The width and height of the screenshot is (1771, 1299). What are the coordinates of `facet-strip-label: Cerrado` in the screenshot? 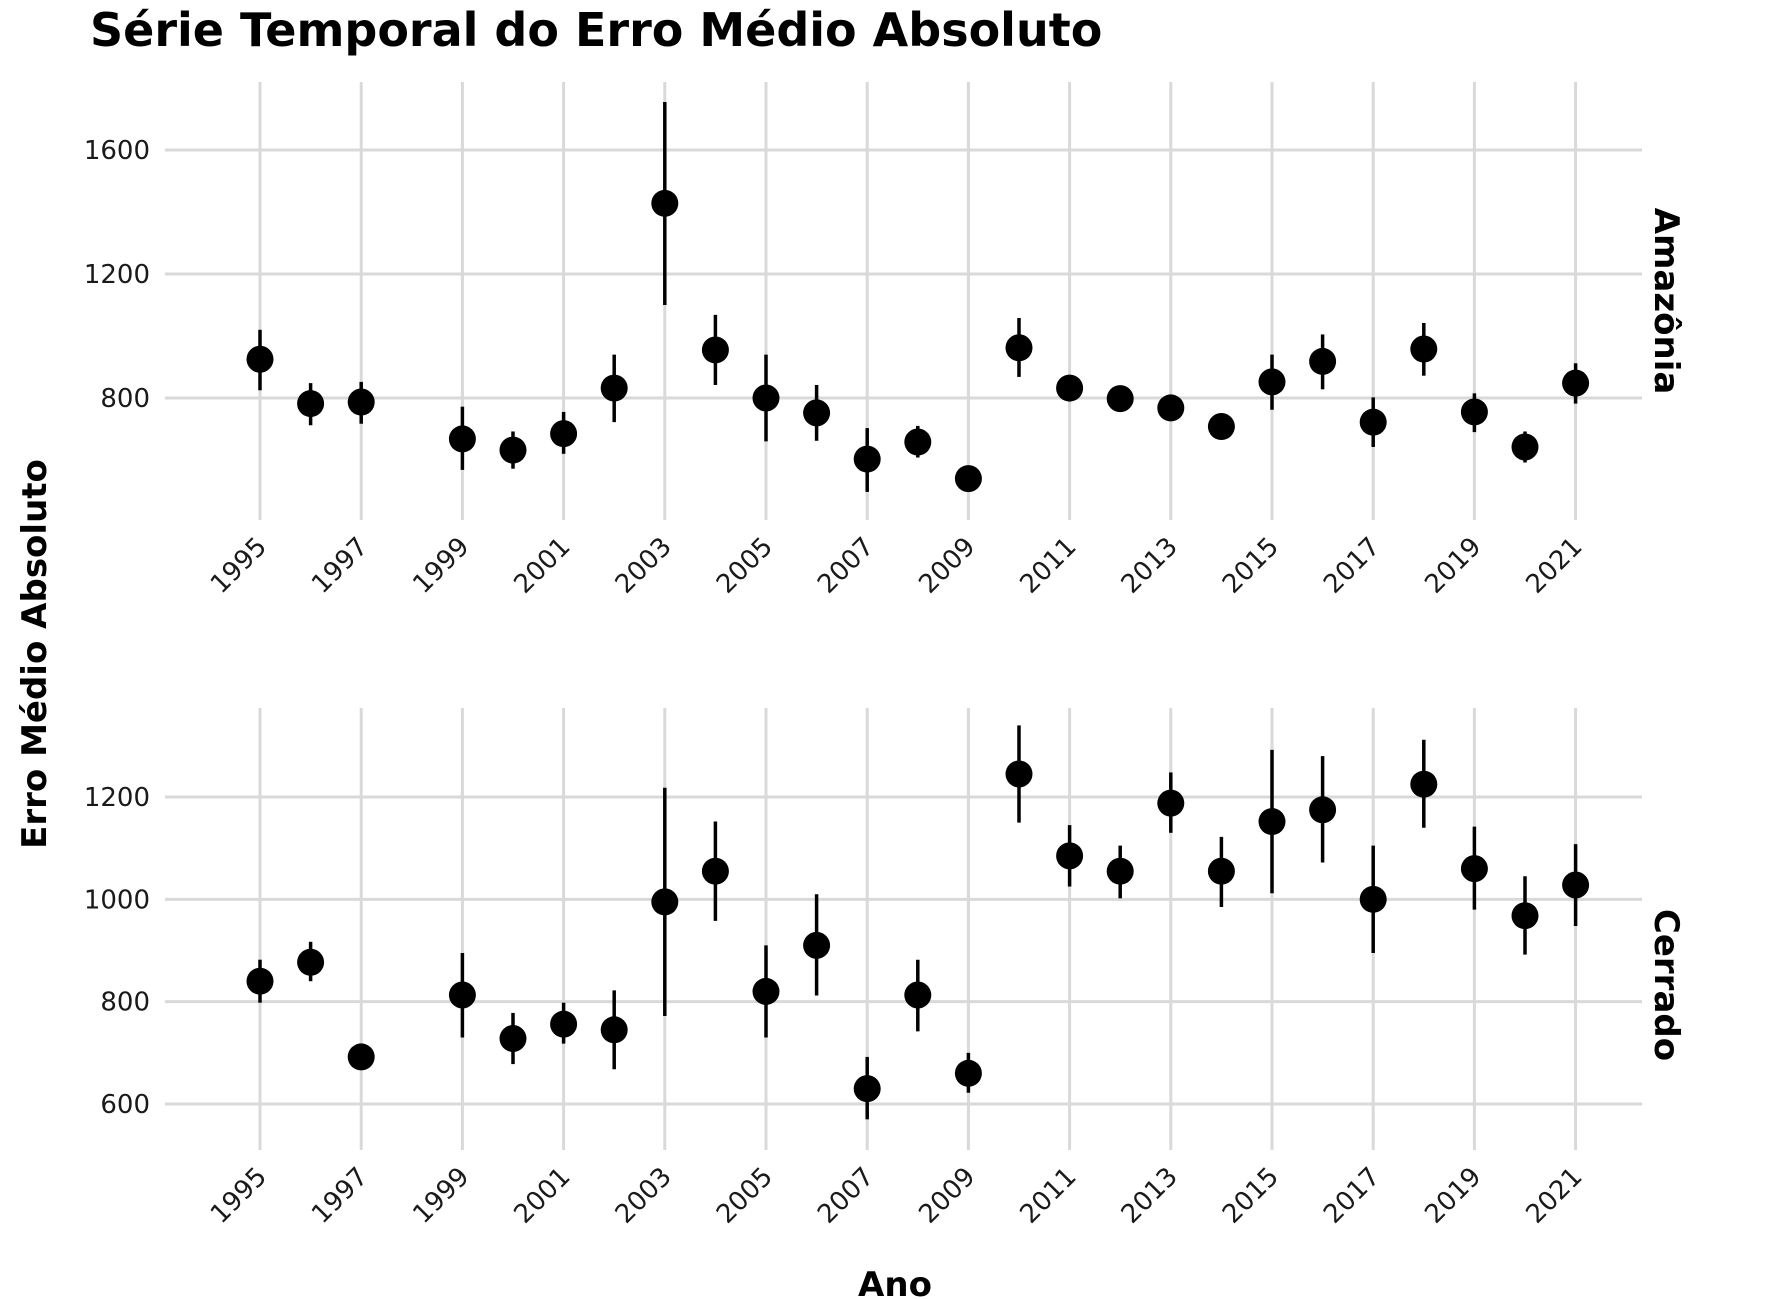 It's located at (1666, 985).